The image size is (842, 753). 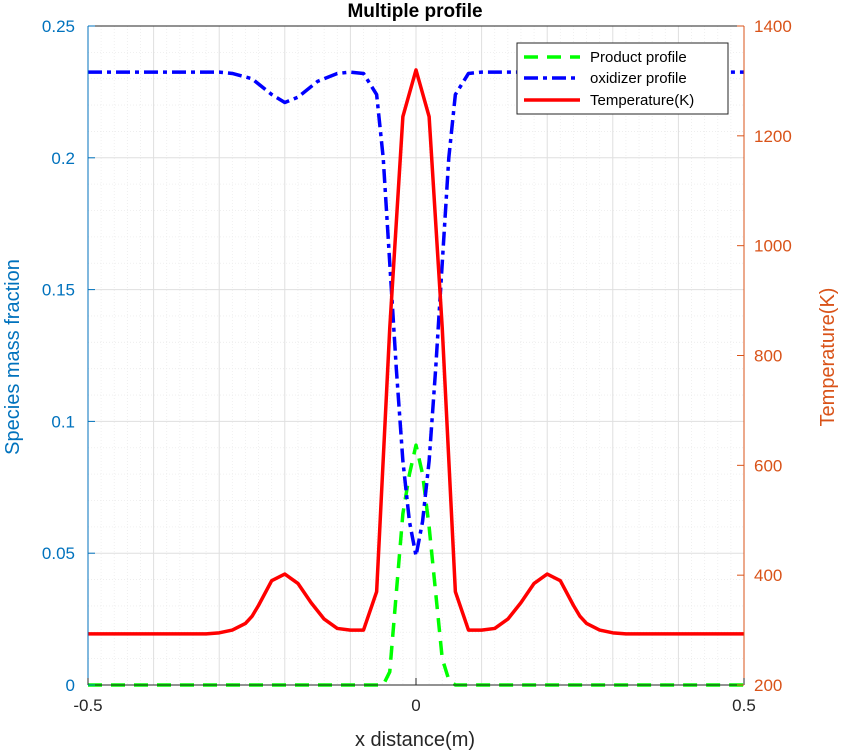 I want to click on y-left-tick-label: 0.15, so click(x=58, y=290).